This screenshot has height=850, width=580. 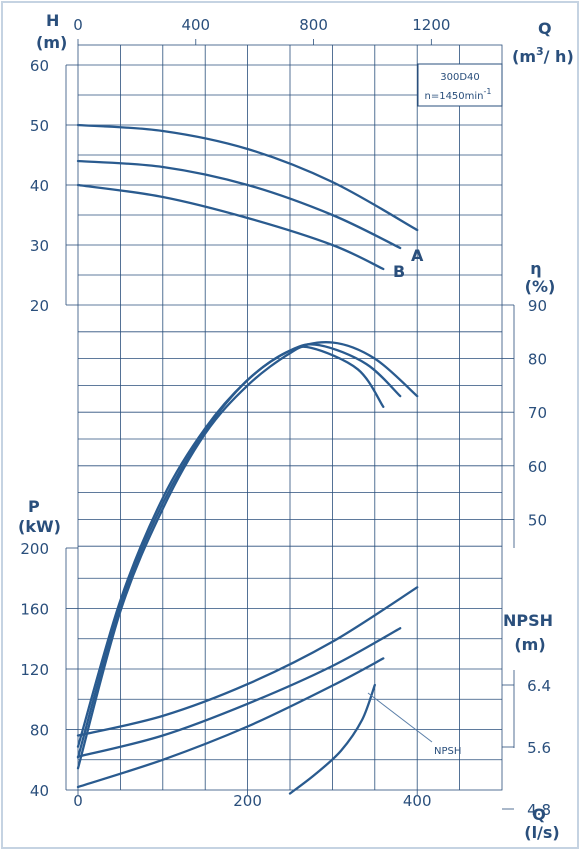 What do you see at coordinates (528, 620) in the screenshot?
I see `npsh-axis-title: NPSH` at bounding box center [528, 620].